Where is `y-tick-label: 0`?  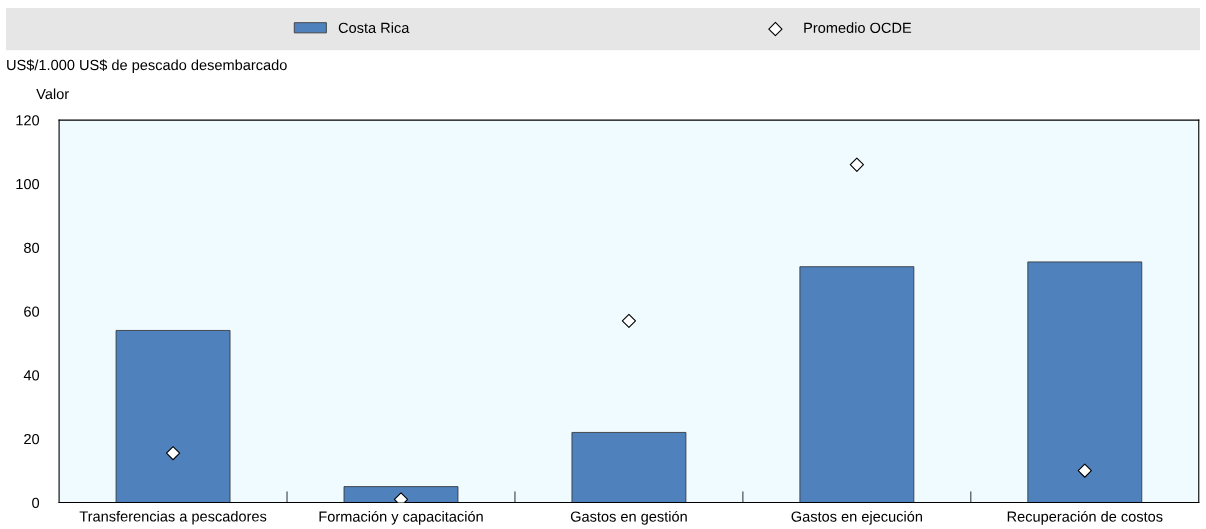 y-tick-label: 0 is located at coordinates (36, 502).